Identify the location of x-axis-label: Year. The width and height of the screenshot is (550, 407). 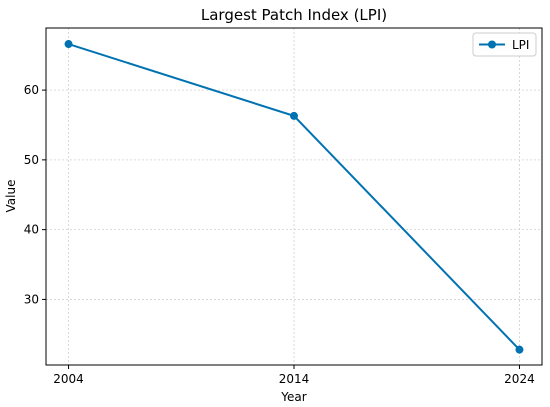
(293, 397).